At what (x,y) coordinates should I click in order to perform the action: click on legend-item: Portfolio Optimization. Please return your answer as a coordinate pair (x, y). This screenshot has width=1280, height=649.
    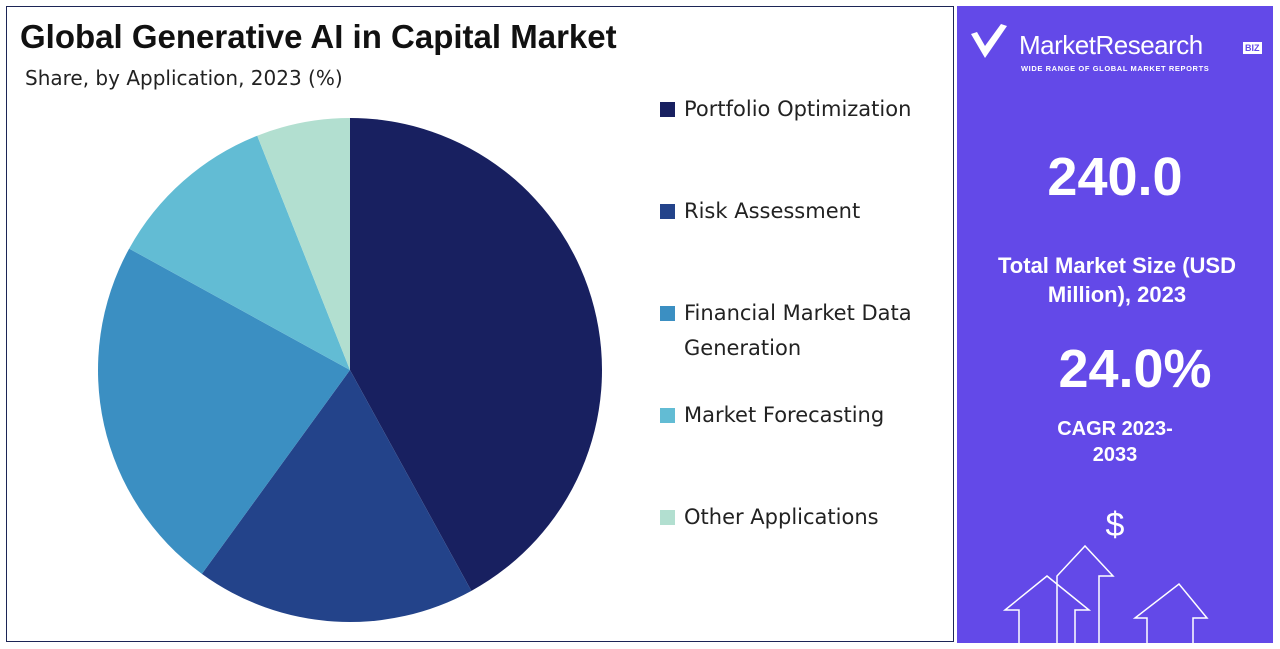
    Looking at the image, I should click on (802, 109).